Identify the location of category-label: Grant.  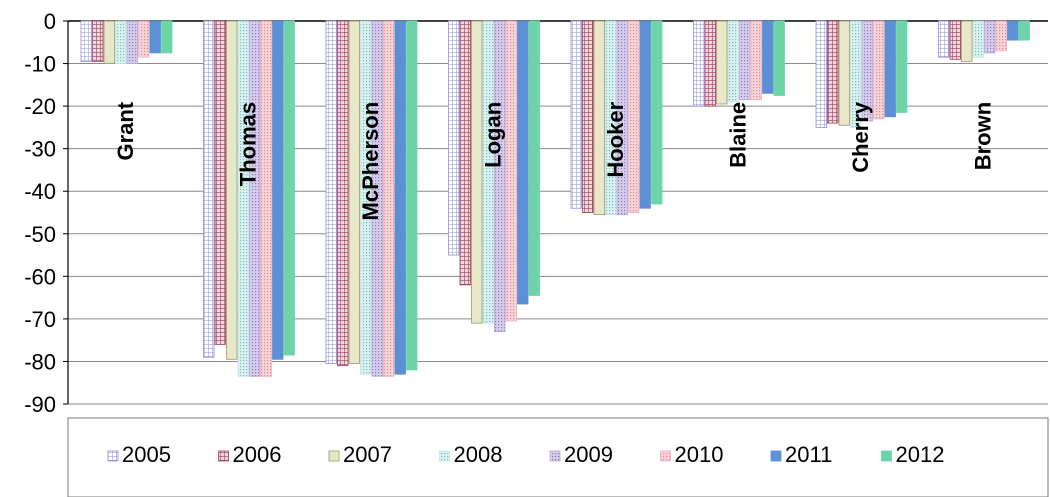
(125, 130).